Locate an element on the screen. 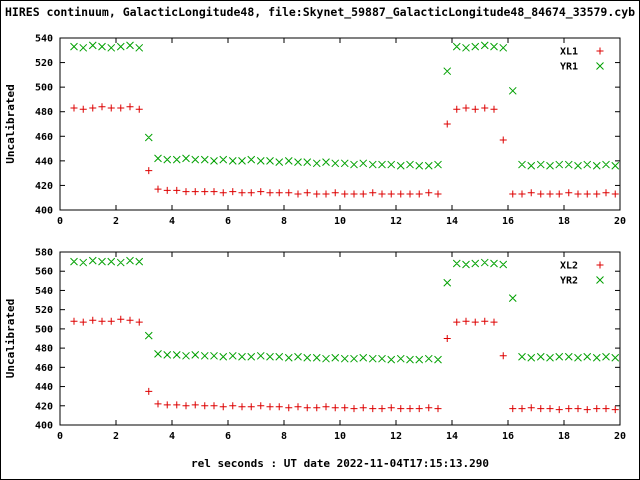 This screenshot has height=480, width=640. legend-marker-XL1 is located at coordinates (600, 51).